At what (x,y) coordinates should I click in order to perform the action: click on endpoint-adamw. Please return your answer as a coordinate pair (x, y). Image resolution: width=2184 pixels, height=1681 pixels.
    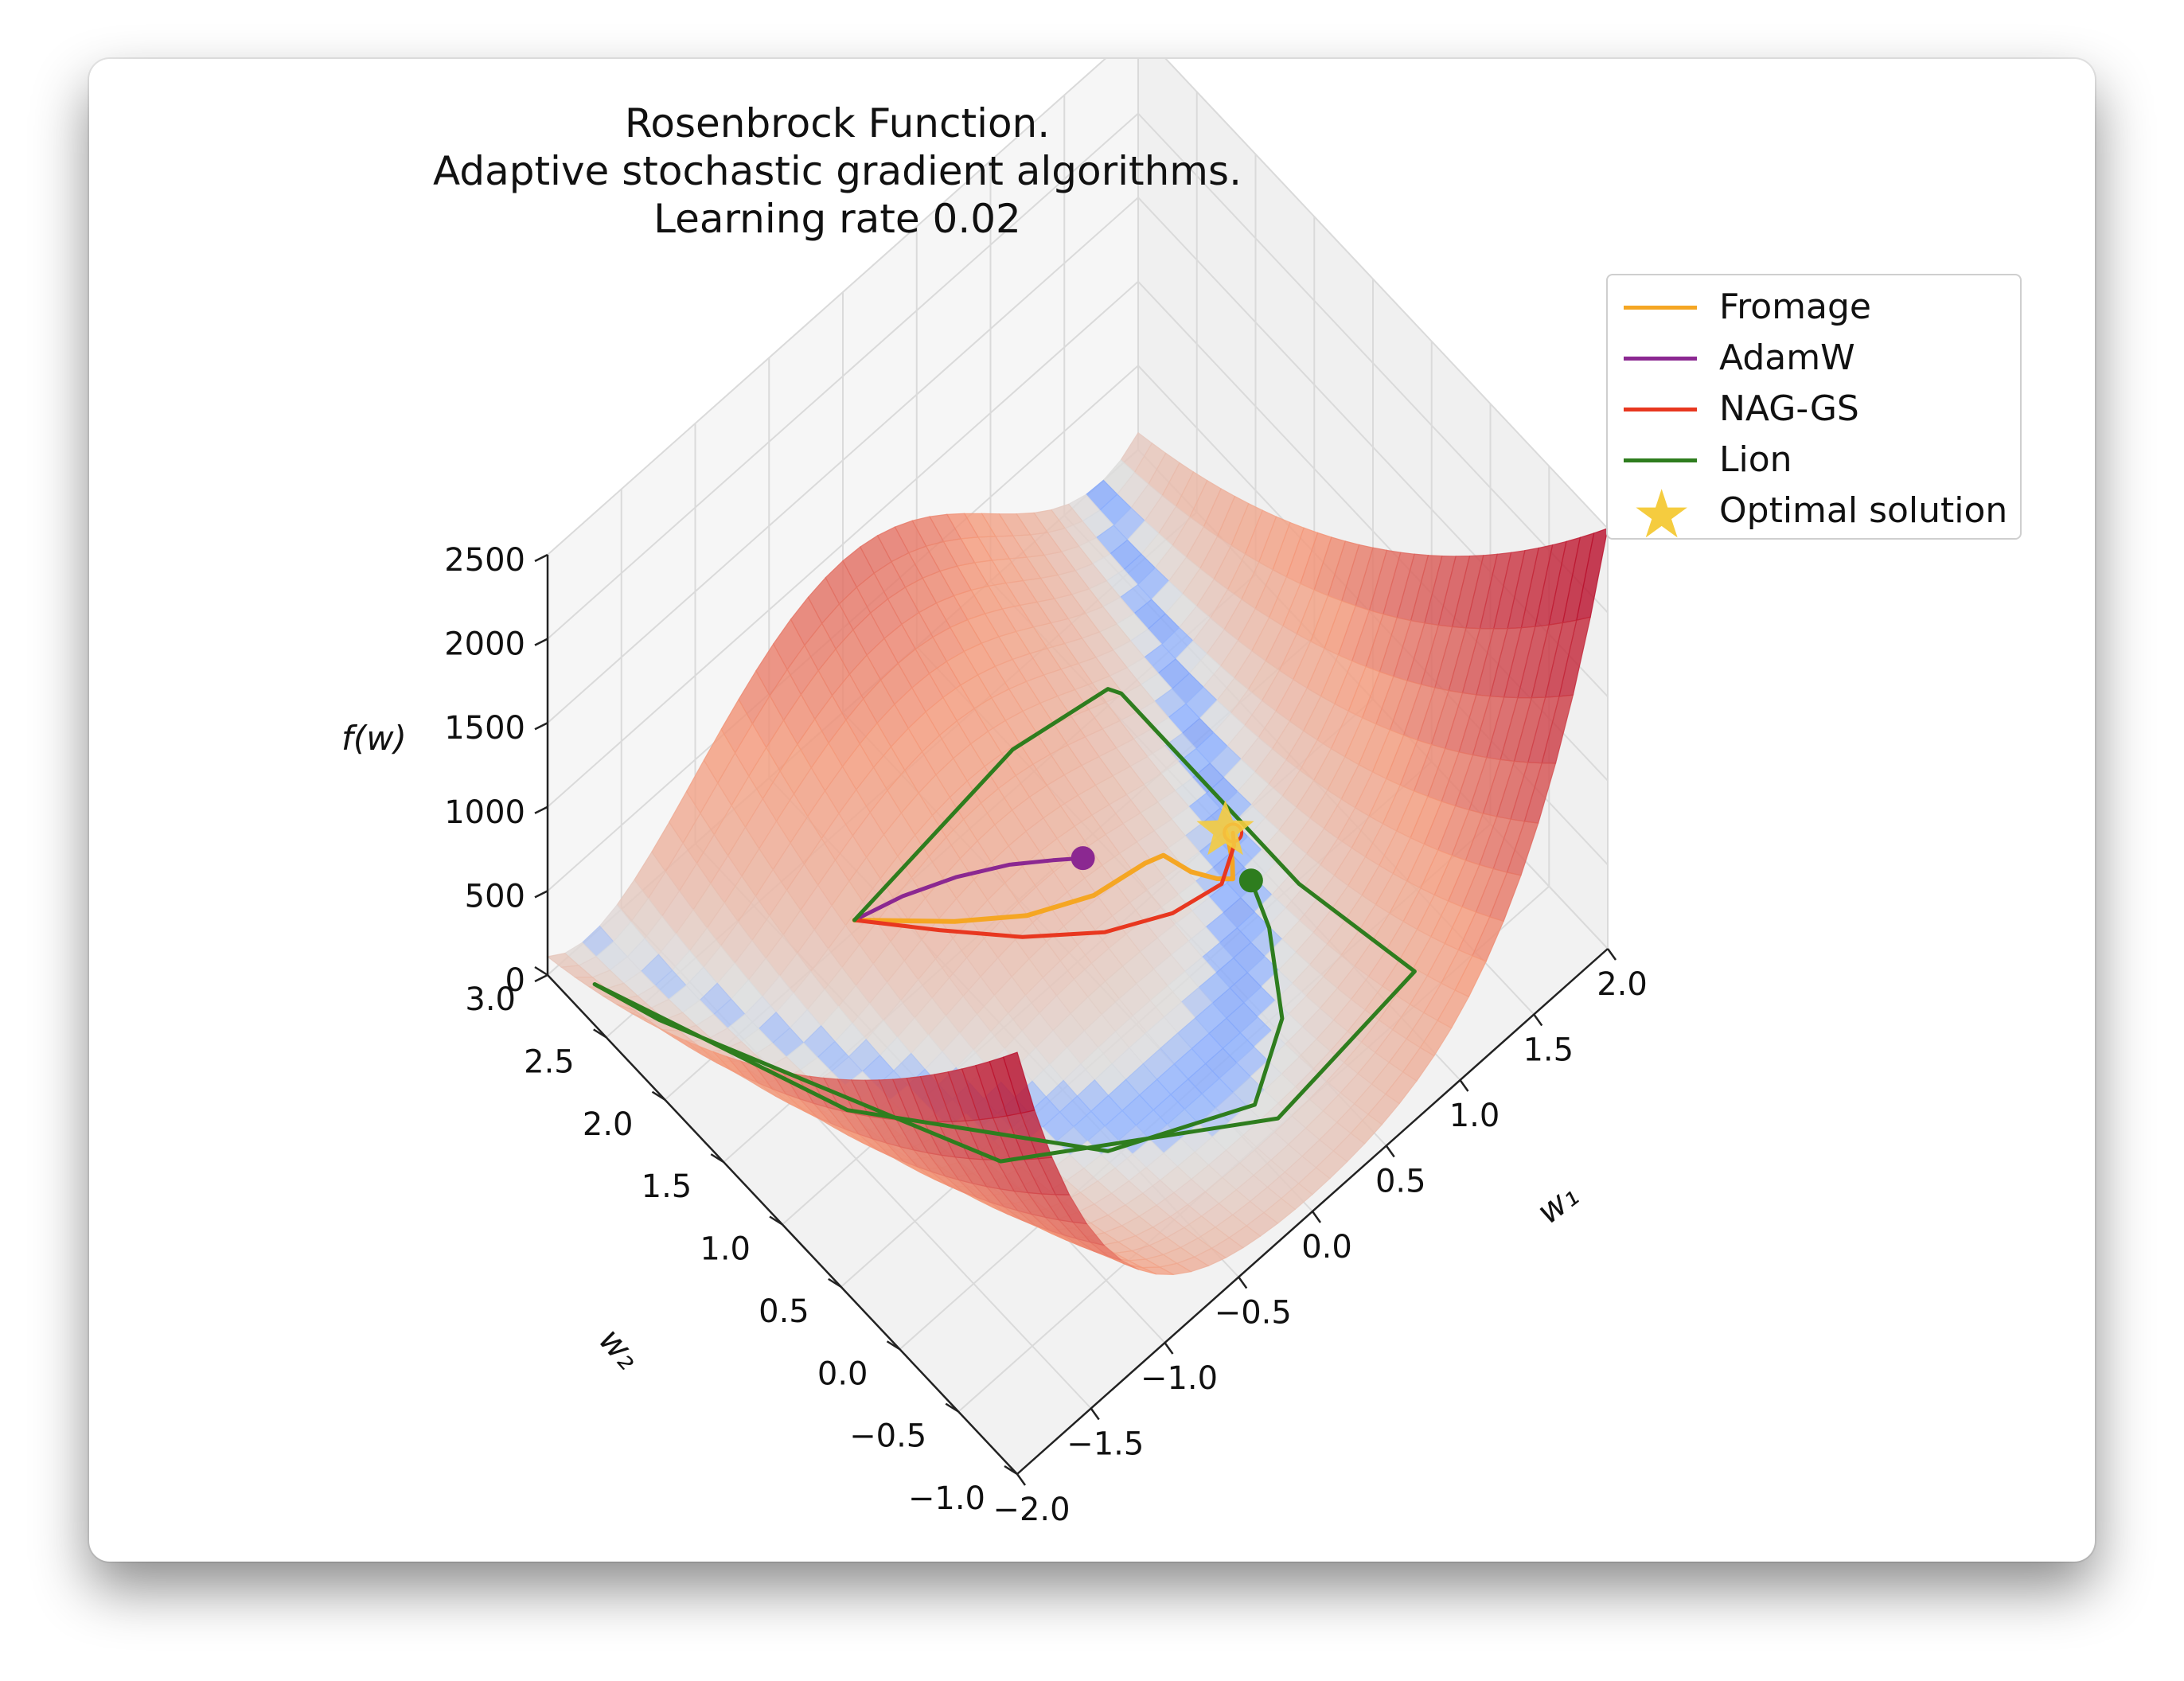
    Looking at the image, I should click on (1083, 858).